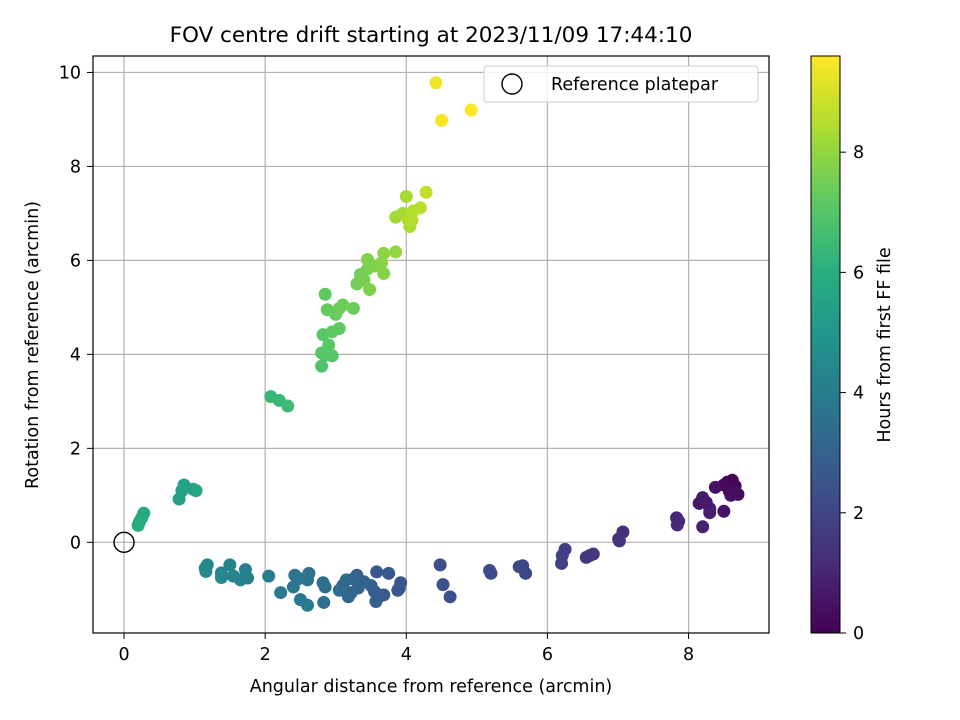 The height and width of the screenshot is (720, 960). Describe the element at coordinates (70, 73) in the screenshot. I see `y-tick-label: 10` at that location.